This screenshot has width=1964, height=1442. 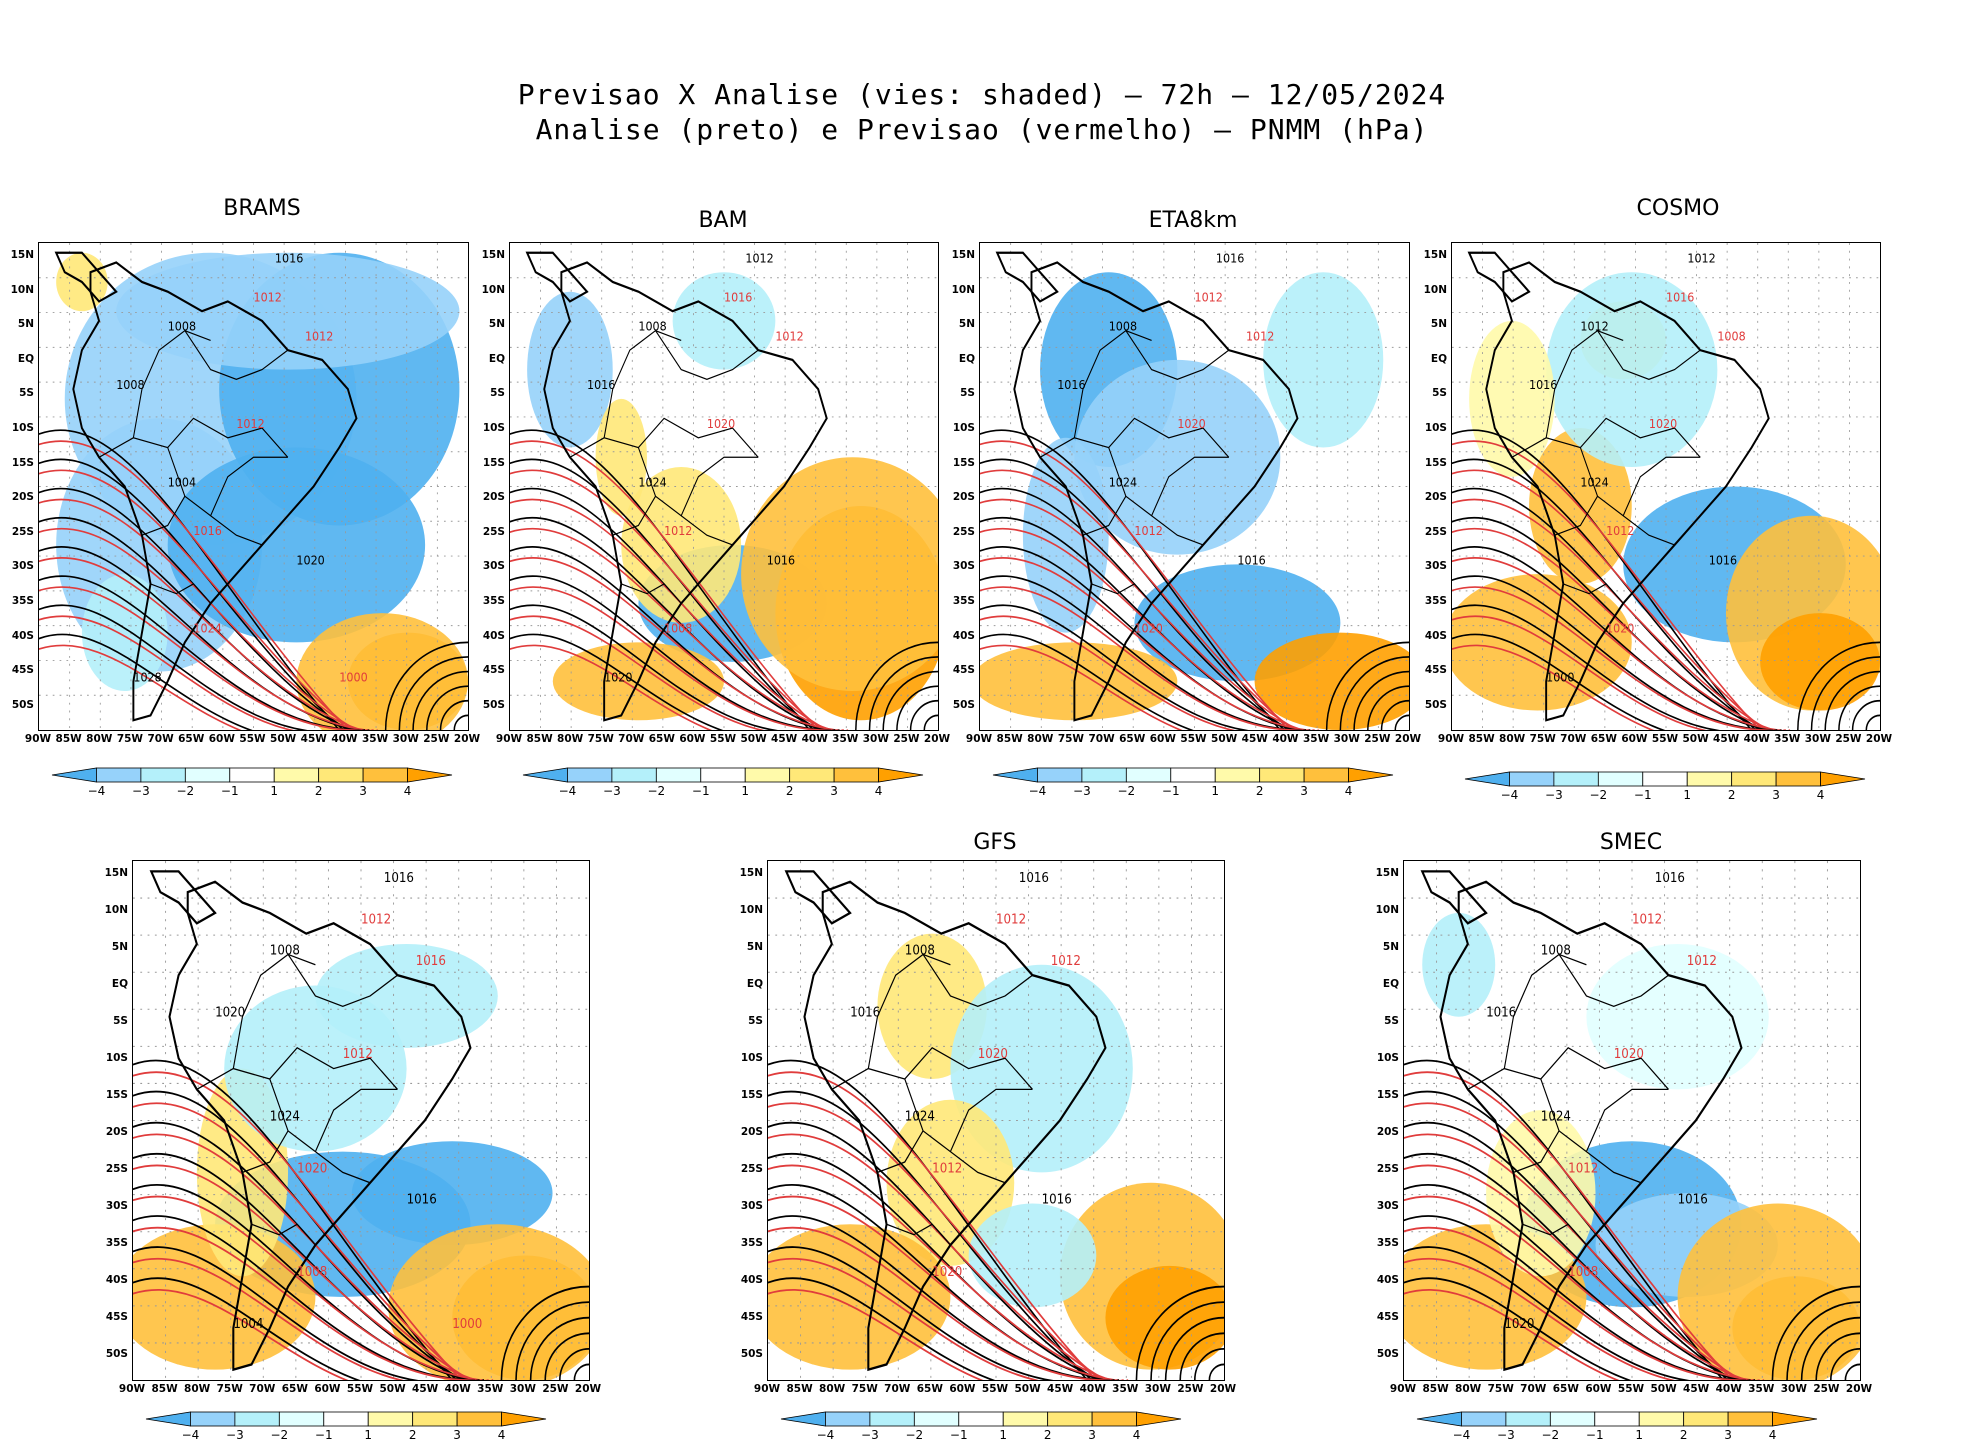 What do you see at coordinates (754, 946) in the screenshot?
I see `latitude-label: 5N` at bounding box center [754, 946].